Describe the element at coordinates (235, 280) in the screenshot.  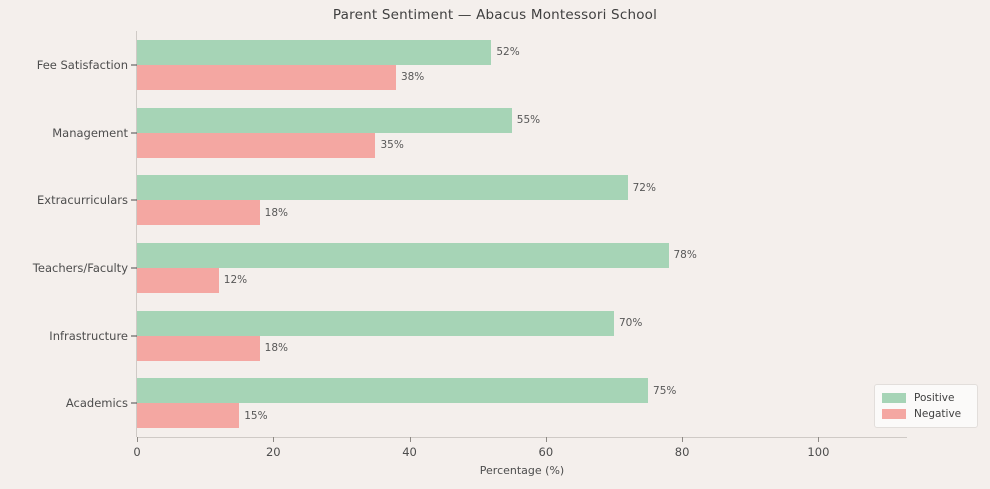
I see `bar-value-label: 12%` at that location.